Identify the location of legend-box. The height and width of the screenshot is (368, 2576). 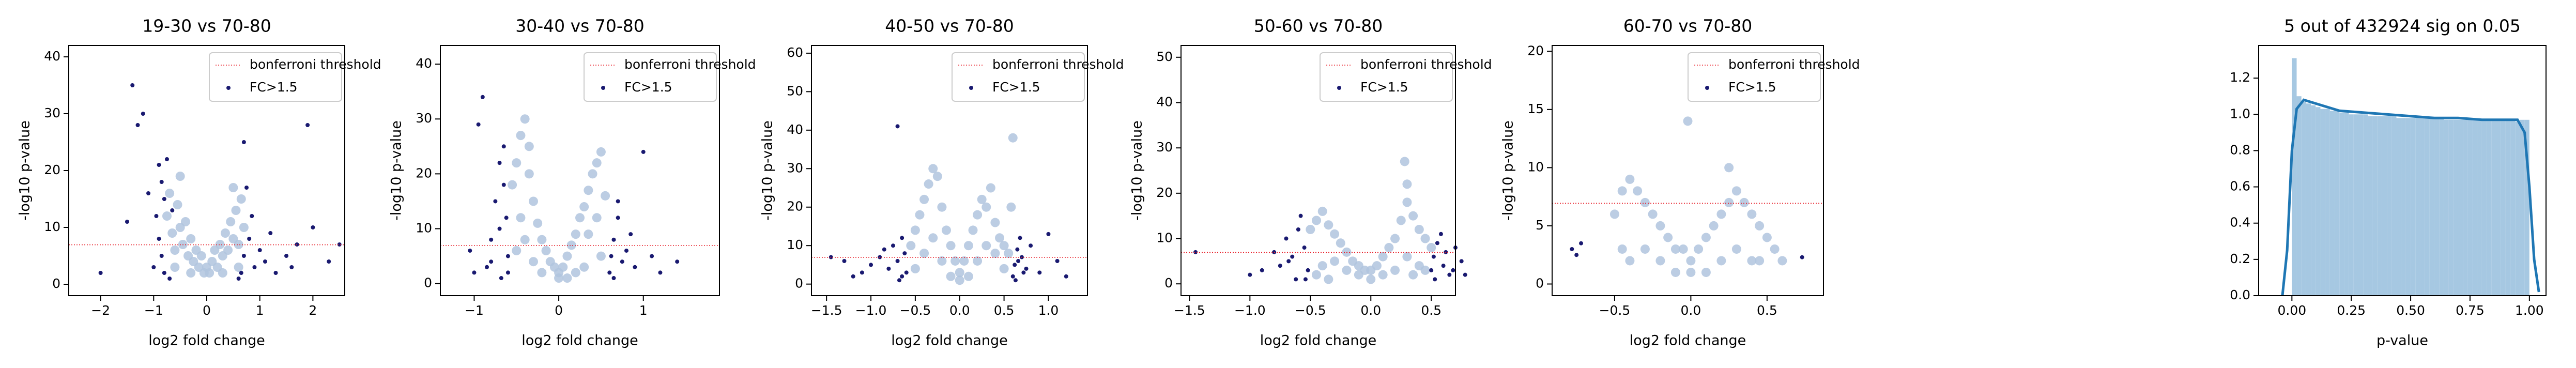
(651, 77).